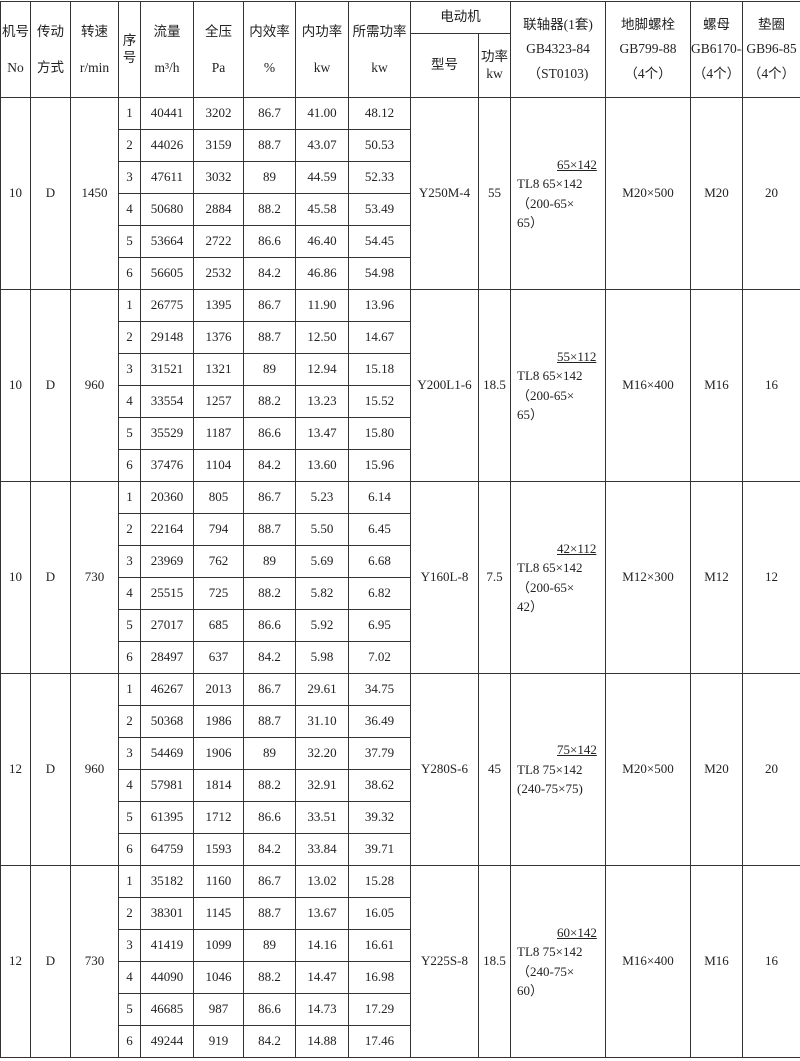 The height and width of the screenshot is (1061, 800). What do you see at coordinates (561, 972) in the screenshot?
I see `coupling-line: （240-75×` at bounding box center [561, 972].